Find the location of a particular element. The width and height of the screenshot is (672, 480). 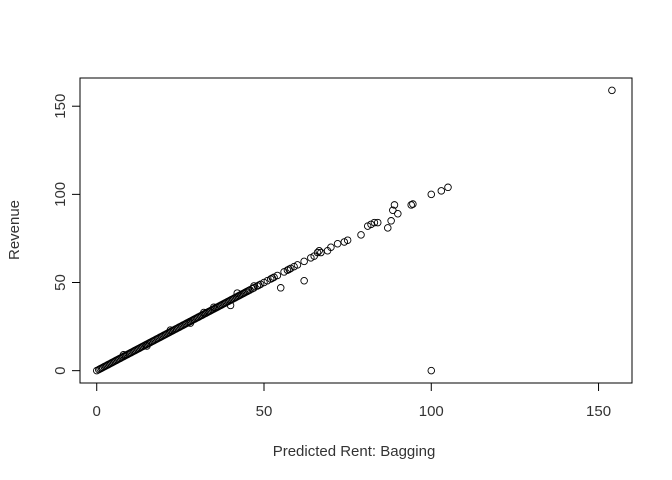

y-tick-label: 100 is located at coordinates (60, 194).